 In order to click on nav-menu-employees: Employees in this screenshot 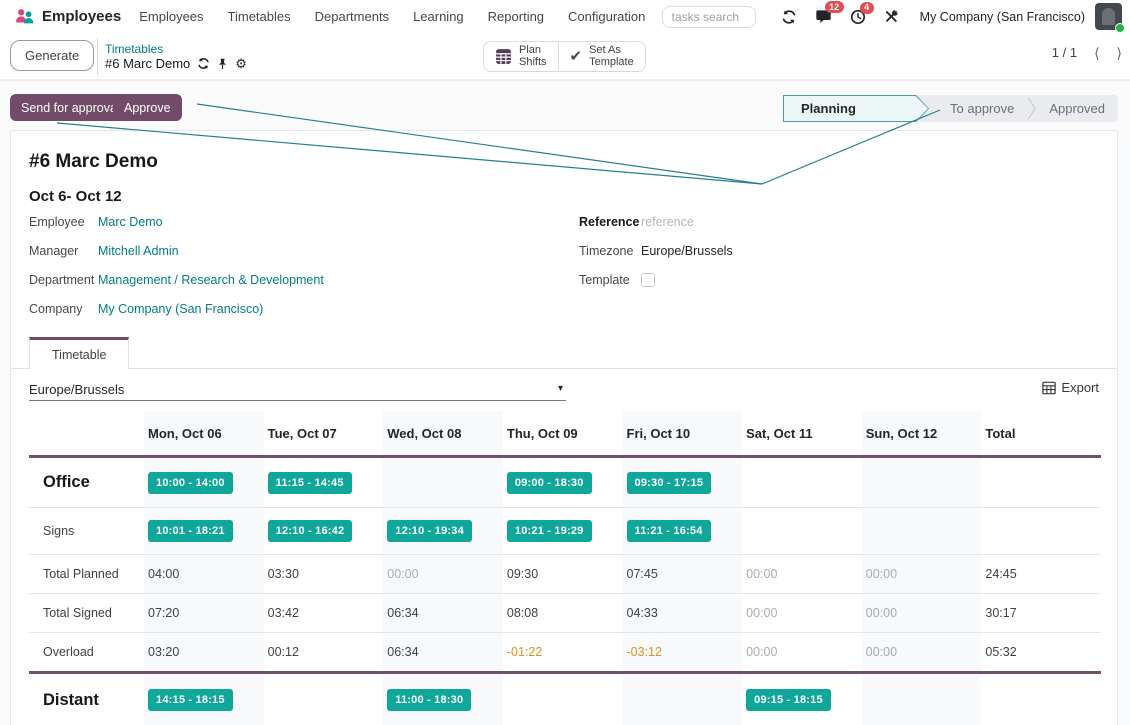, I will do `click(171, 16)`.